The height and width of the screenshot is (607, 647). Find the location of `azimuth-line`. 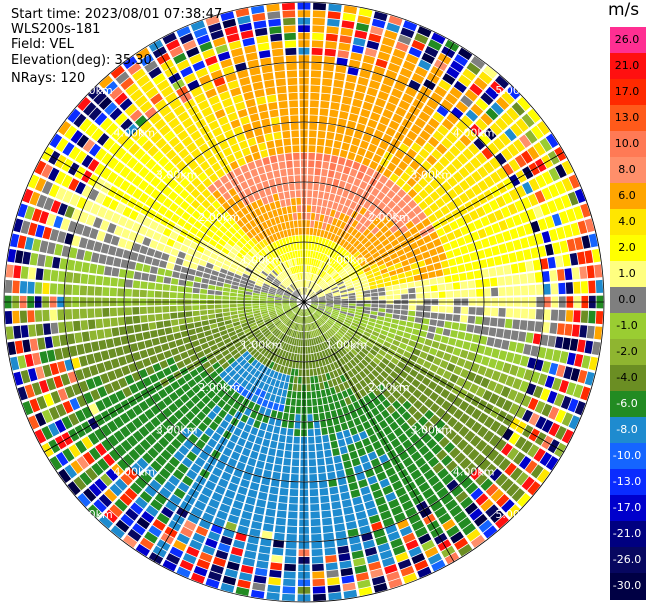

azimuth-line is located at coordinates (229, 172).